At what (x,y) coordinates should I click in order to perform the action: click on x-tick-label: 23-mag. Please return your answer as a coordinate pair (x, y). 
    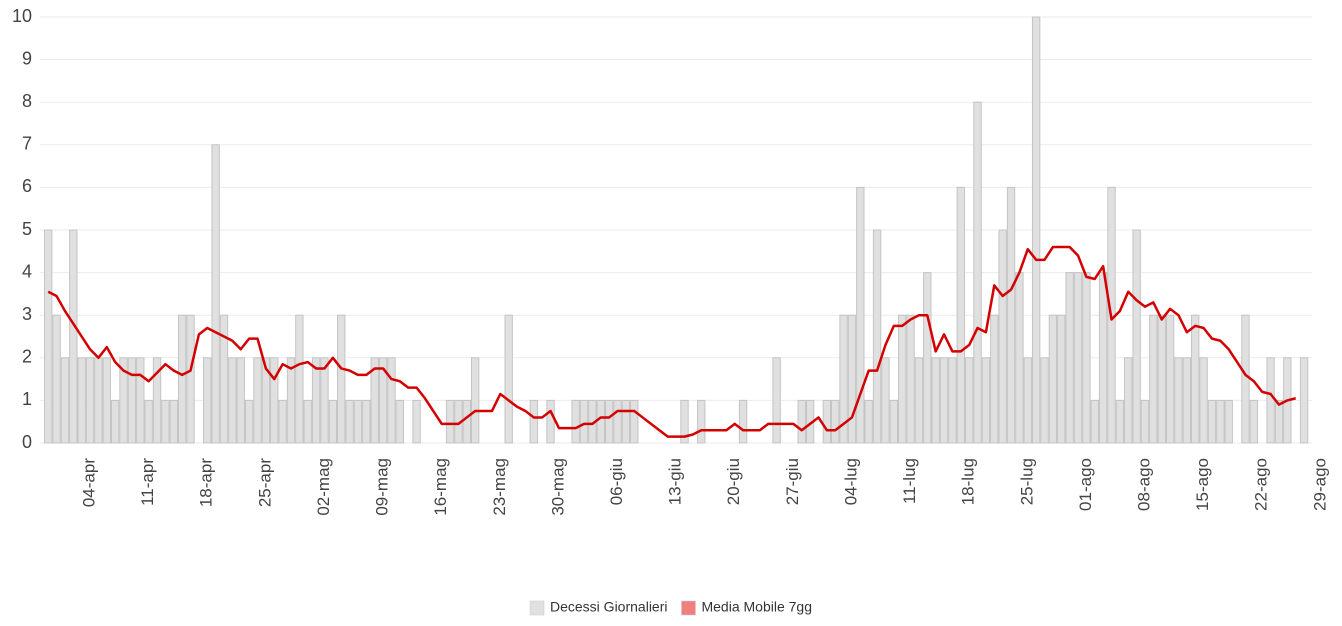
    Looking at the image, I should click on (499, 487).